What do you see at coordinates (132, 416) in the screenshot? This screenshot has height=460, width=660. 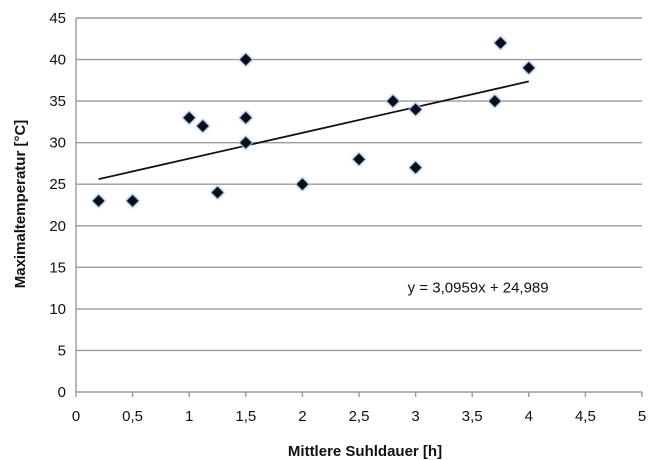 I see `x-tick-label: 0,5` at bounding box center [132, 416].